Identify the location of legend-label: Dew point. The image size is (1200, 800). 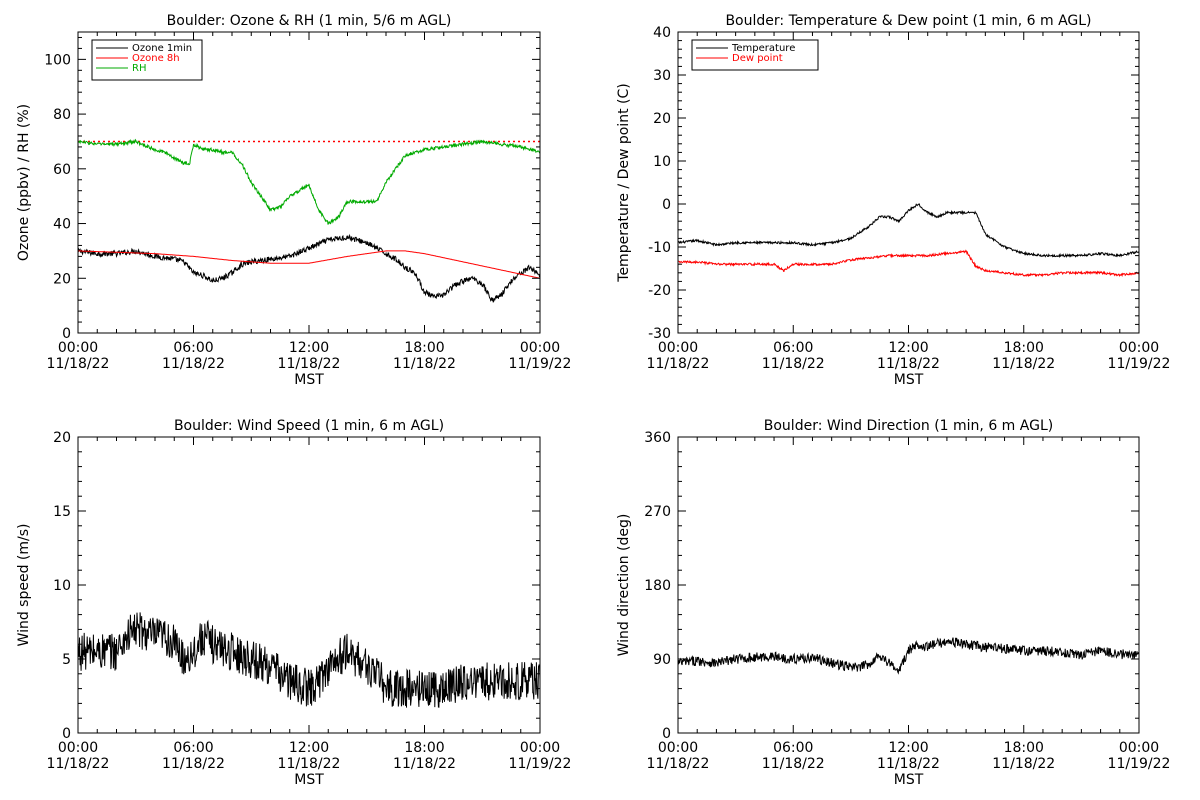
(757, 58).